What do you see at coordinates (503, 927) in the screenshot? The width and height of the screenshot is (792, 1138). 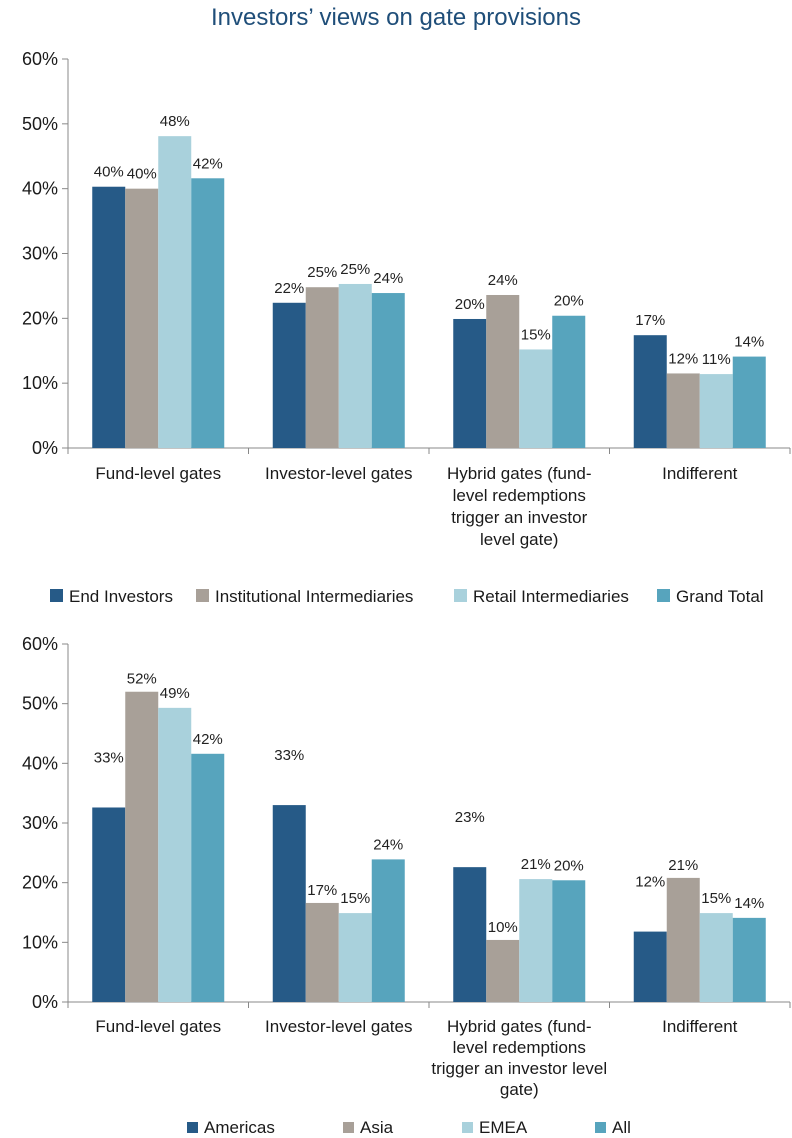 I see `data-label: 10%` at bounding box center [503, 927].